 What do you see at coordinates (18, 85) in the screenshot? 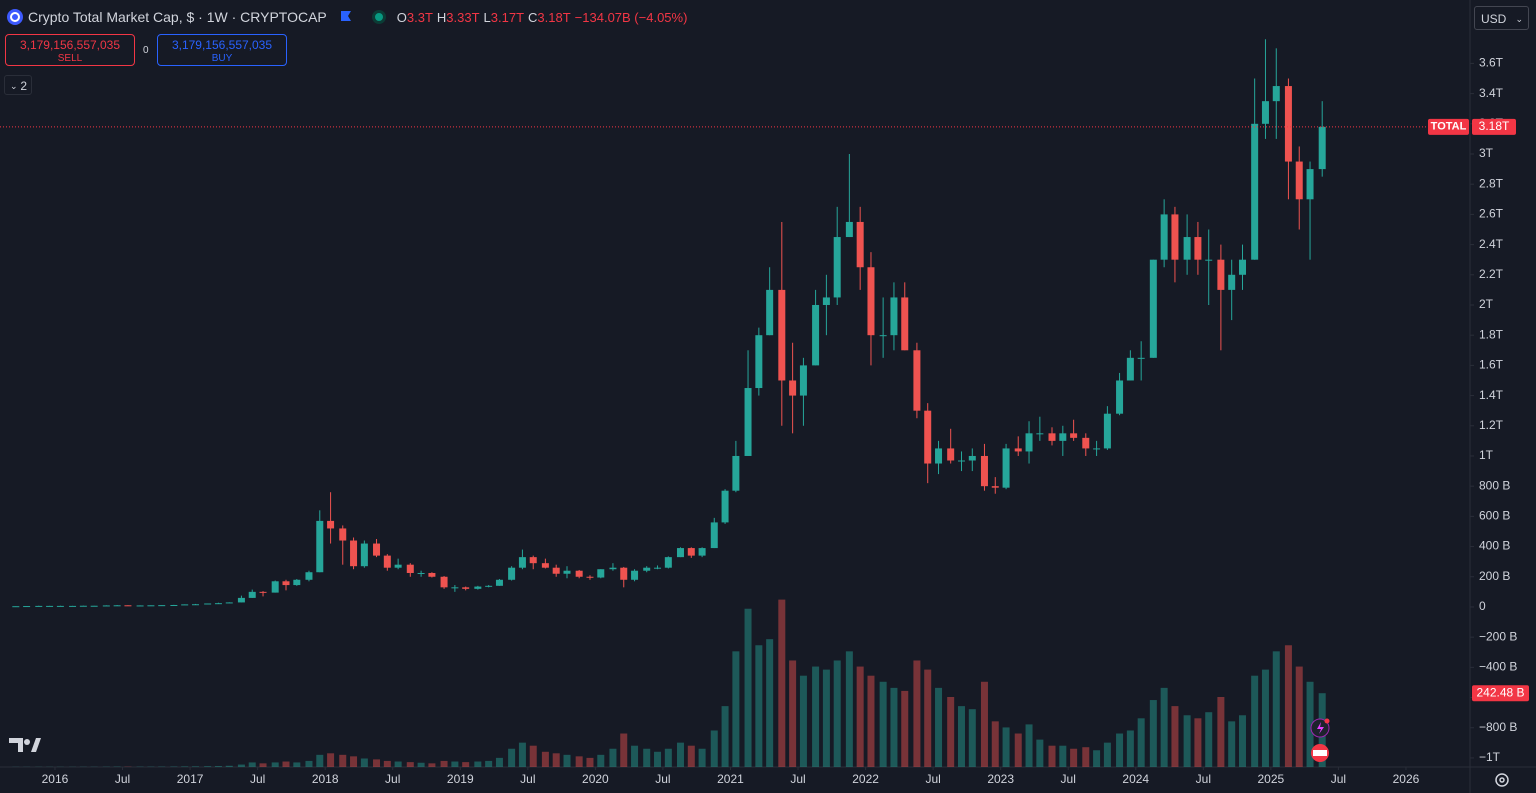
I see `indicators-toggle: ⌄ 2` at bounding box center [18, 85].